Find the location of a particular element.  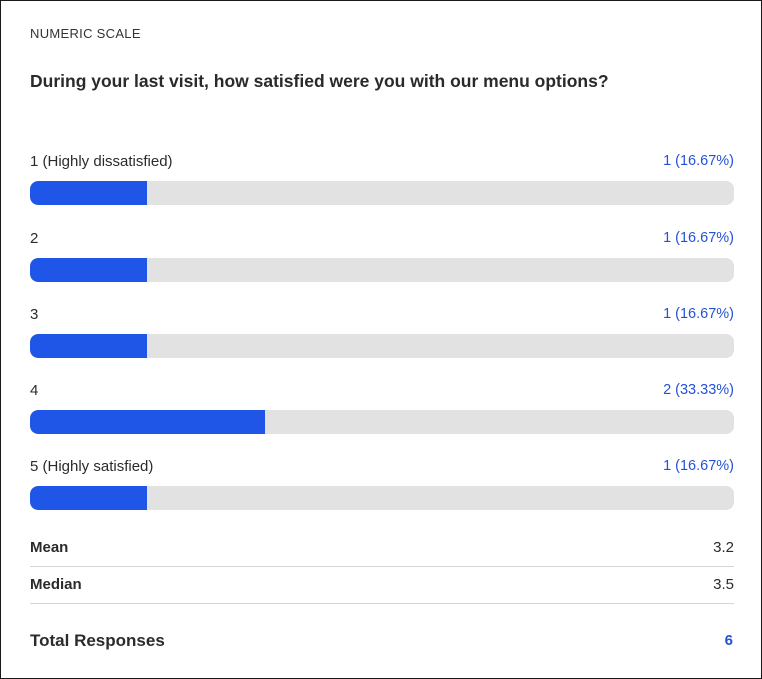

median-value: 3.5 is located at coordinates (723, 584).